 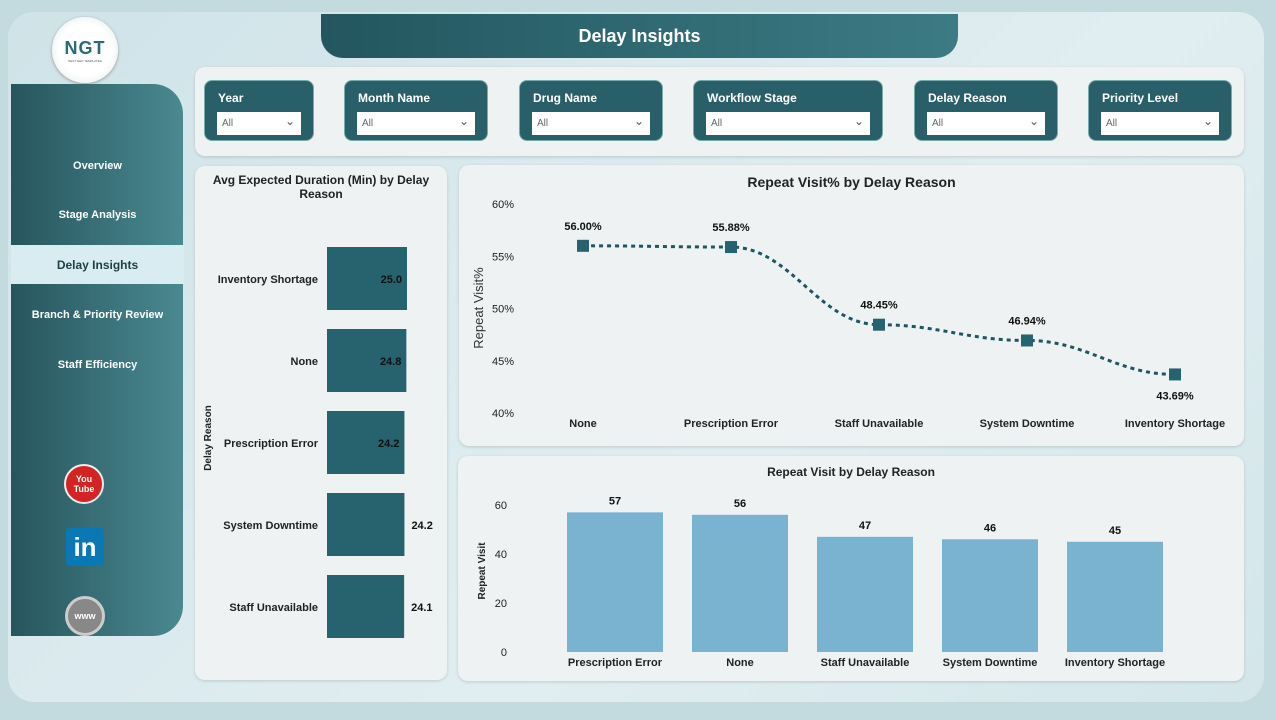 What do you see at coordinates (268, 280) in the screenshot?
I see `category-label: Inventory Shortage` at bounding box center [268, 280].